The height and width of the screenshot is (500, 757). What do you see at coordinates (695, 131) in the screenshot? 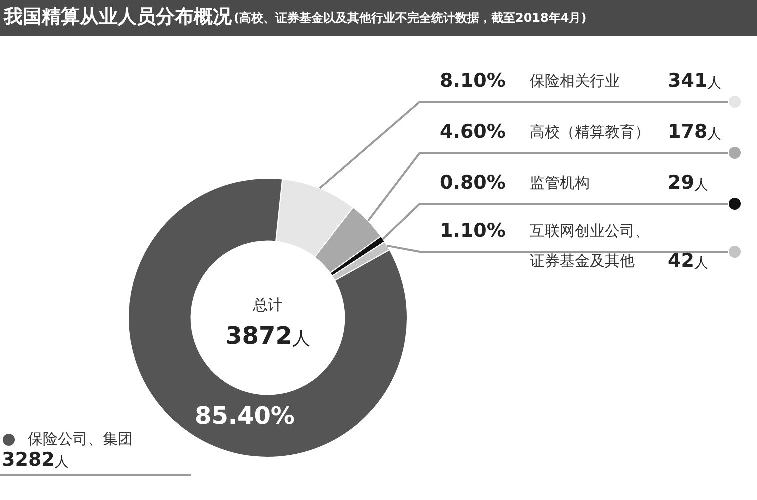
I see `data-label: 178人` at bounding box center [695, 131].